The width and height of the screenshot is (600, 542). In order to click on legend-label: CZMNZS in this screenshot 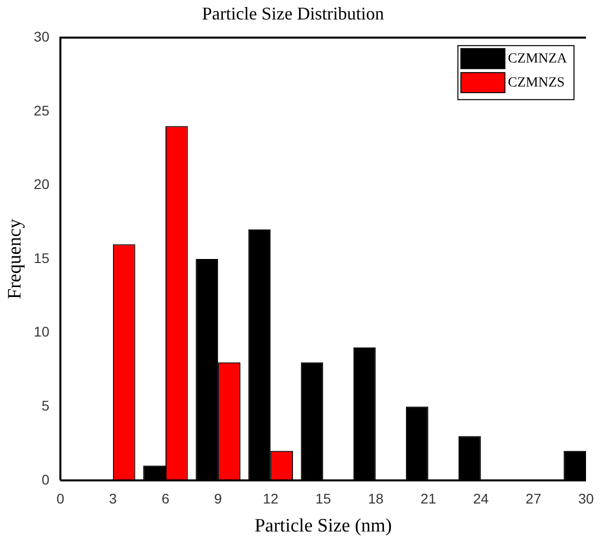, I will do `click(536, 82)`.